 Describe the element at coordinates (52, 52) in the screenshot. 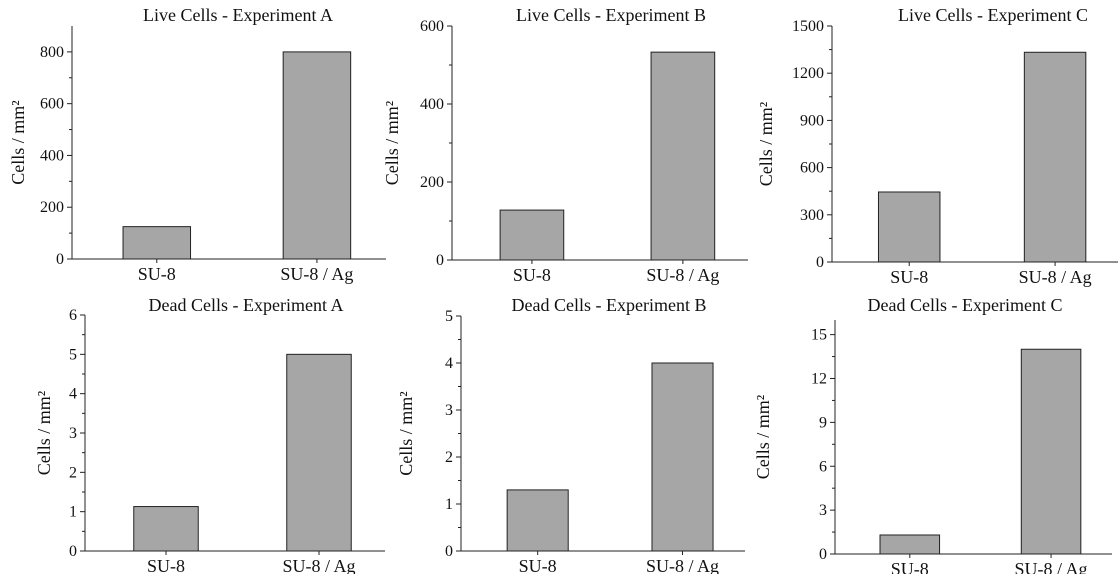

I see `y-tick-label: 800` at that location.